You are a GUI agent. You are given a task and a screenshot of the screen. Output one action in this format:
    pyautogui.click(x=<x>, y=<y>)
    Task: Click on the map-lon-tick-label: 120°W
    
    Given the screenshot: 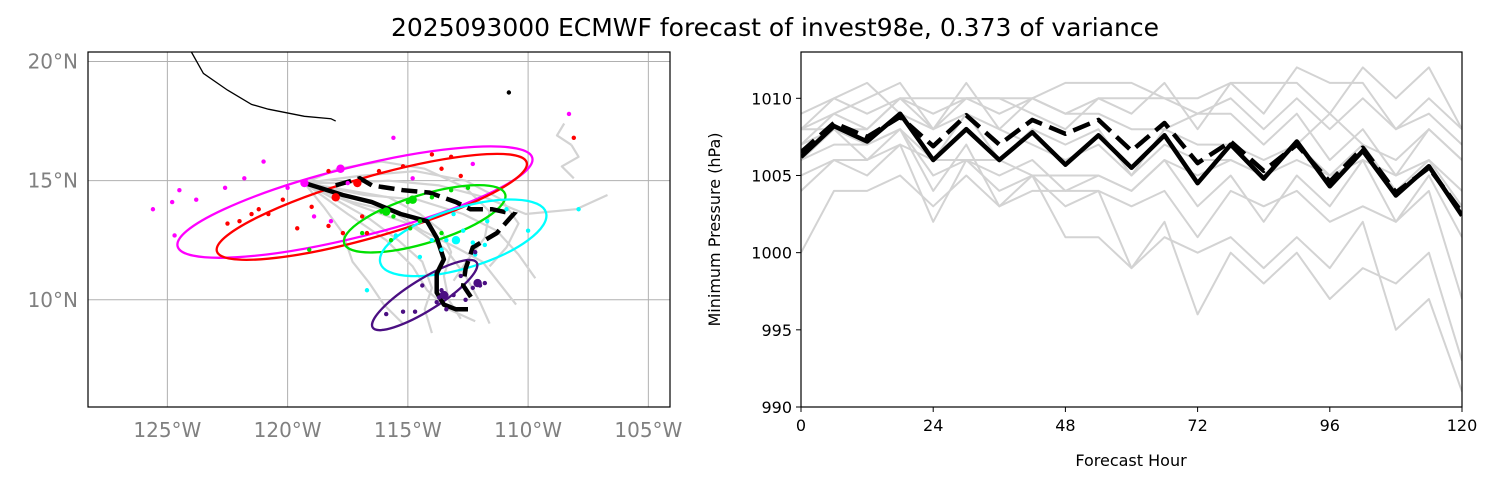 What is the action you would take?
    pyautogui.click(x=288, y=430)
    